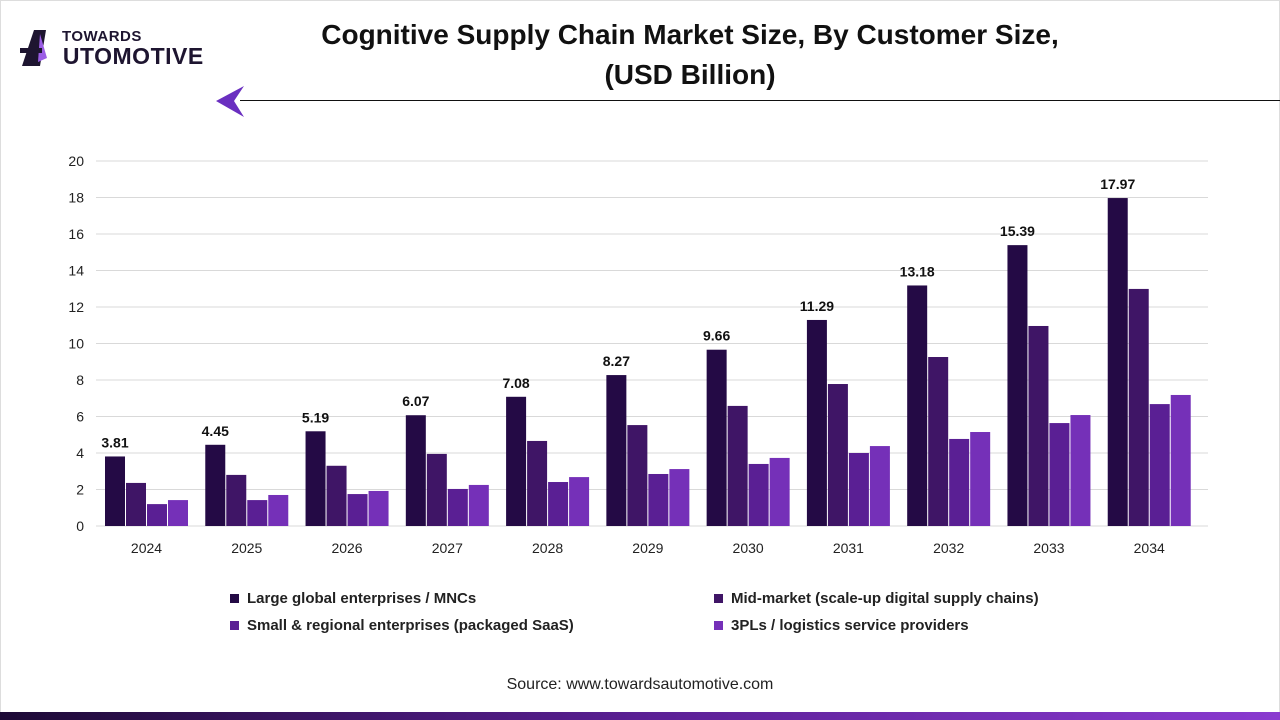  I want to click on footer-bar, so click(640, 716).